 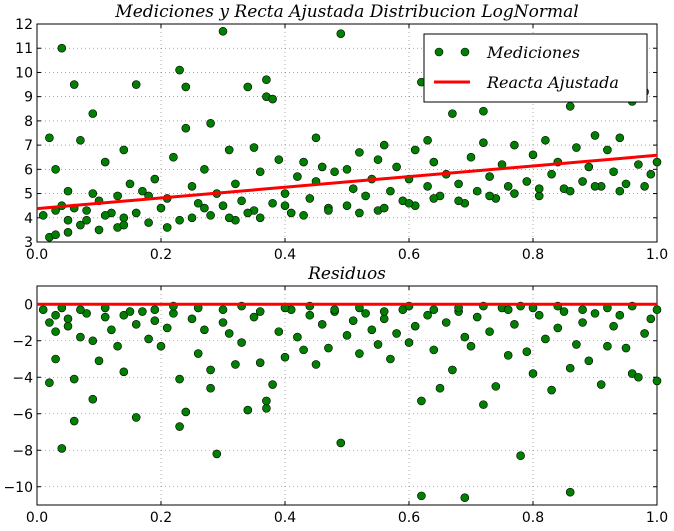 I want to click on y-tick-label: 11, so click(x=24, y=49).